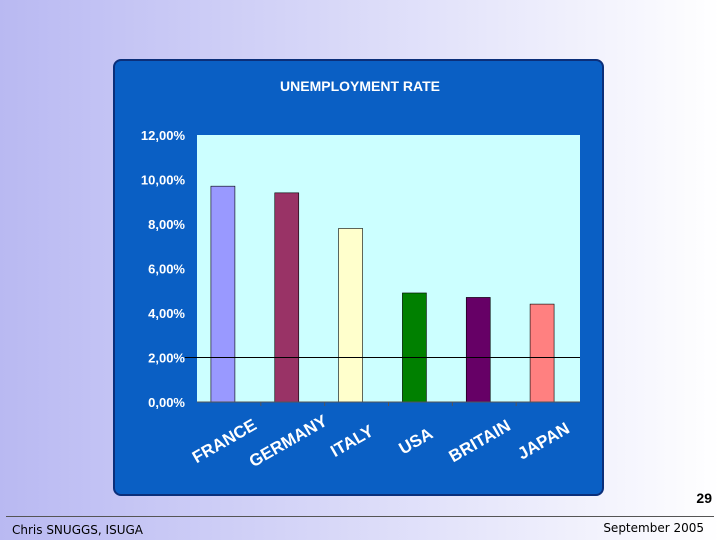 Image resolution: width=720 pixels, height=540 pixels. Describe the element at coordinates (653, 528) in the screenshot. I see `footer-date: September 2005` at that location.